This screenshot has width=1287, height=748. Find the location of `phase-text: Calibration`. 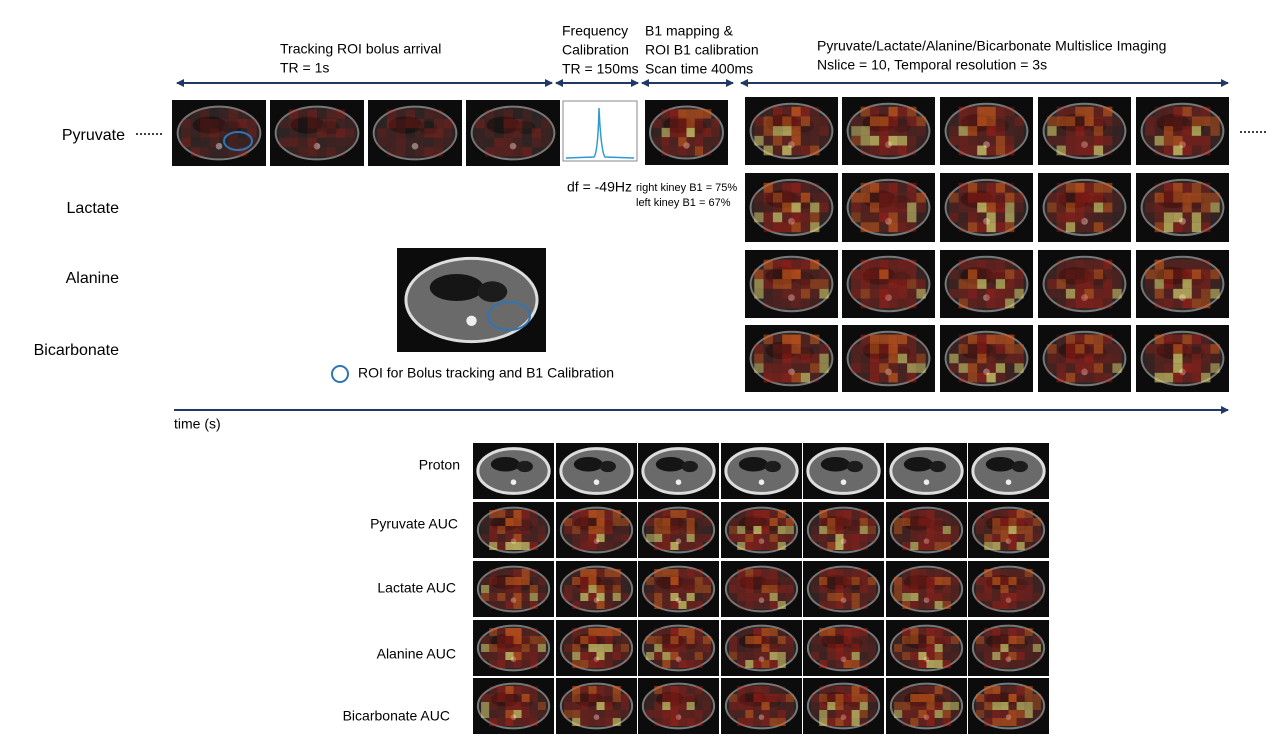

phase-text: Calibration is located at coordinates (595, 50).